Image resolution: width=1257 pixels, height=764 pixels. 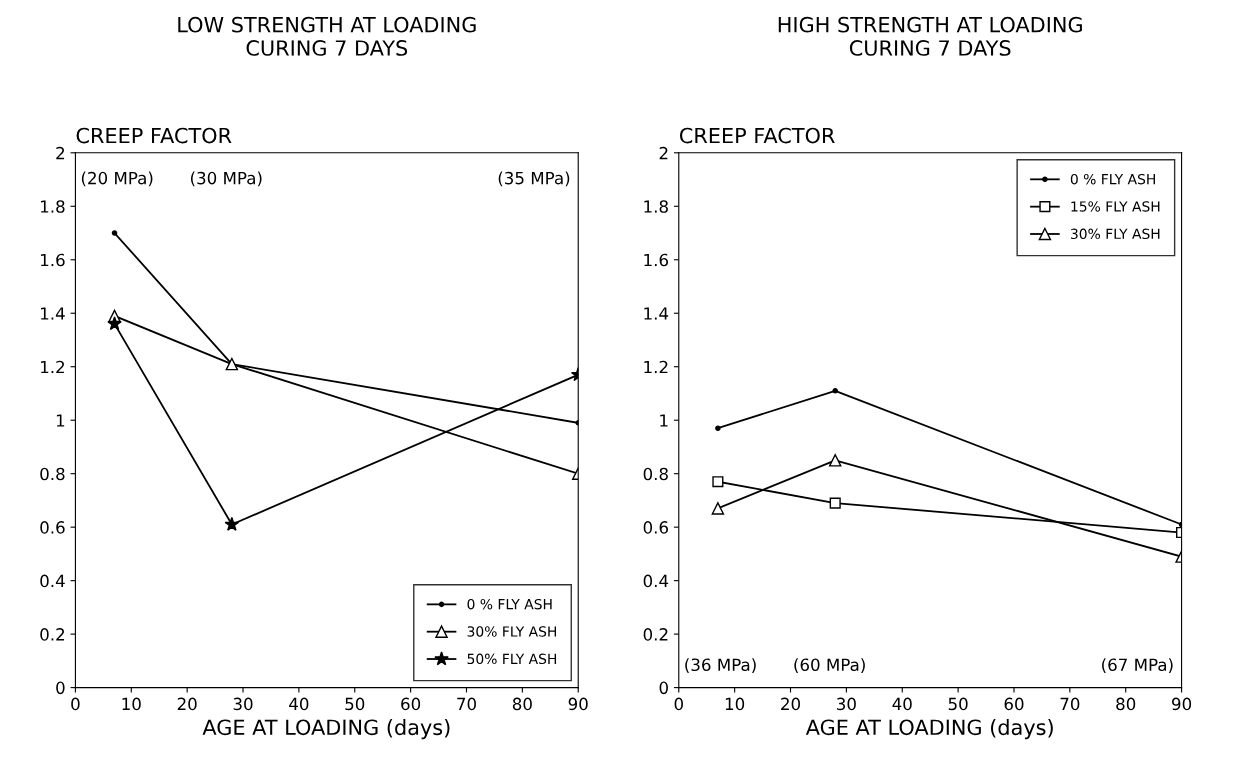 I want to click on legend-label: 15% FLY ASH, so click(x=1115, y=206).